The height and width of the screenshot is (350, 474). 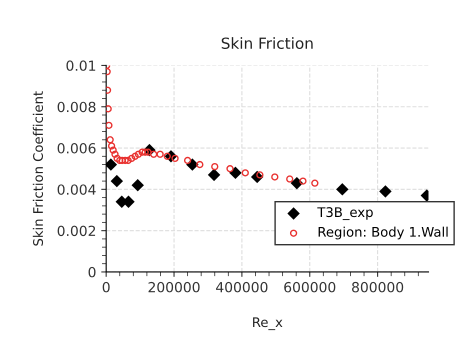 What do you see at coordinates (77, 231) in the screenshot?
I see `y-tick-label: 0.002` at bounding box center [77, 231].